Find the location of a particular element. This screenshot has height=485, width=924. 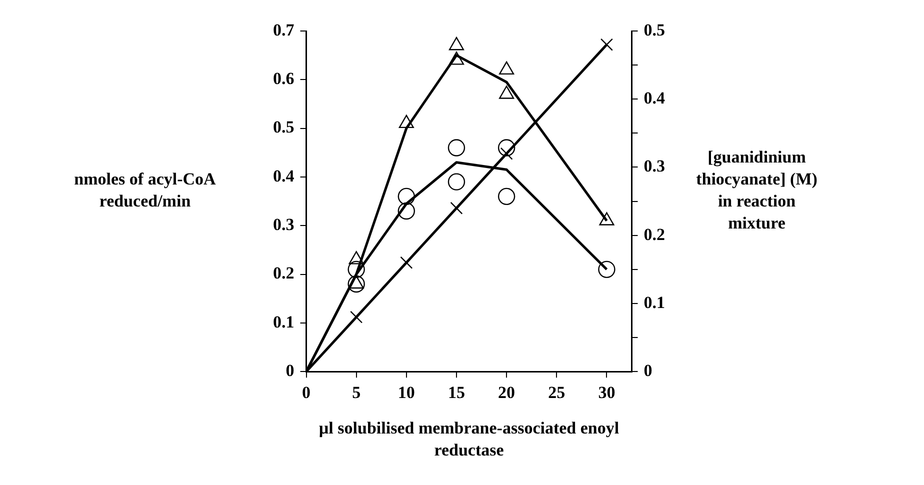

y2-tick-label: 0.3 is located at coordinates (654, 166).